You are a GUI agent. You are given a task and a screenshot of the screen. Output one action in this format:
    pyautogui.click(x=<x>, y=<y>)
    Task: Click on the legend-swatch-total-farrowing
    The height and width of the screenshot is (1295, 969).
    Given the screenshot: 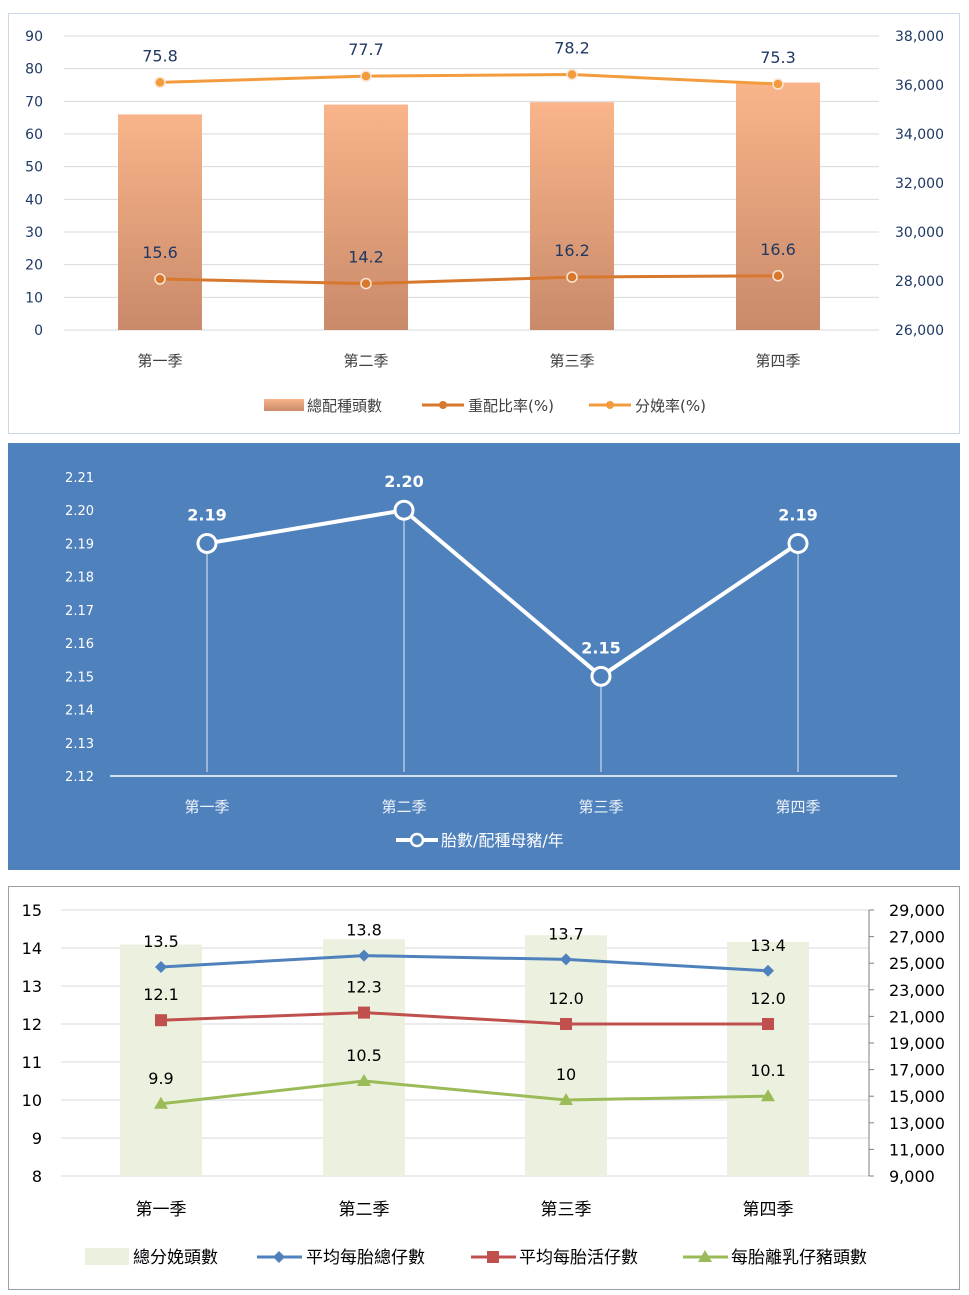 What is the action you would take?
    pyautogui.click(x=107, y=1256)
    